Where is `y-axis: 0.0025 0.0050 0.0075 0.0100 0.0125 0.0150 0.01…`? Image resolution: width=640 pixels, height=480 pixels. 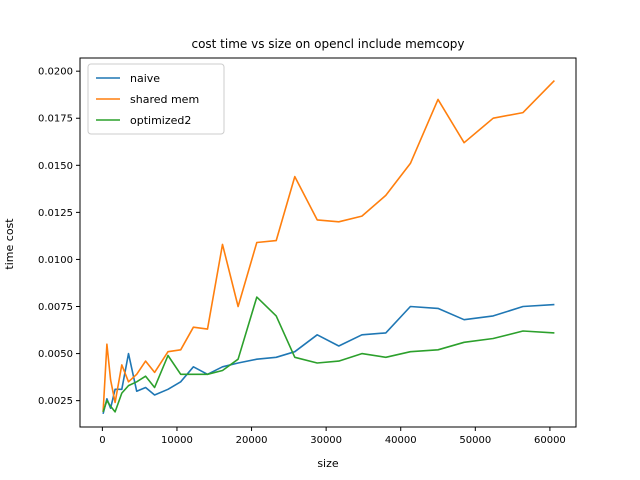 y-axis: 0.0025 0.0050 0.0075 0.0100 0.0125 0.0150 0.01… is located at coordinates (59, 237).